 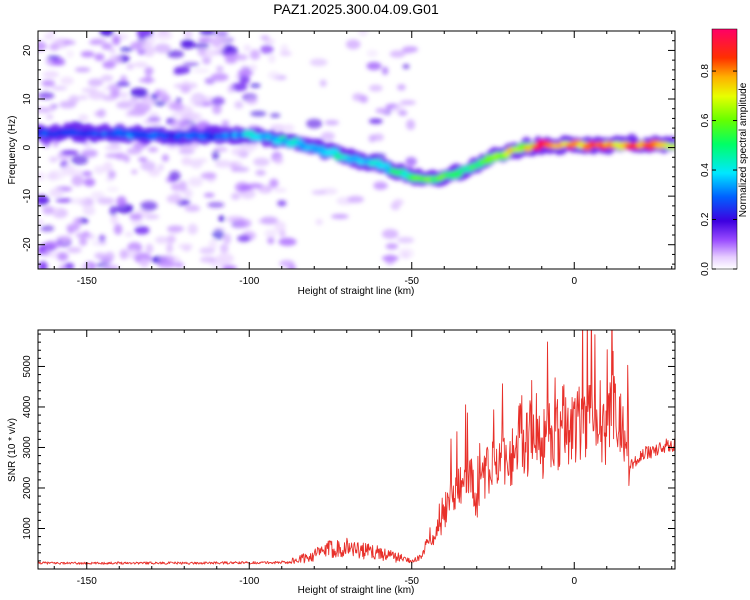 I want to click on chart-title: PAZ1.2025.300.04.09.G01, so click(x=356, y=9).